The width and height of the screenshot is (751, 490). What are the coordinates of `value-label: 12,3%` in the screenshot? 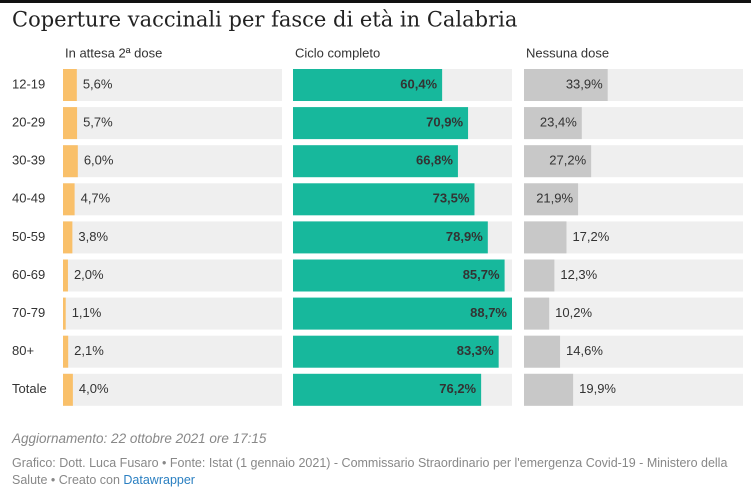 It's located at (578, 274).